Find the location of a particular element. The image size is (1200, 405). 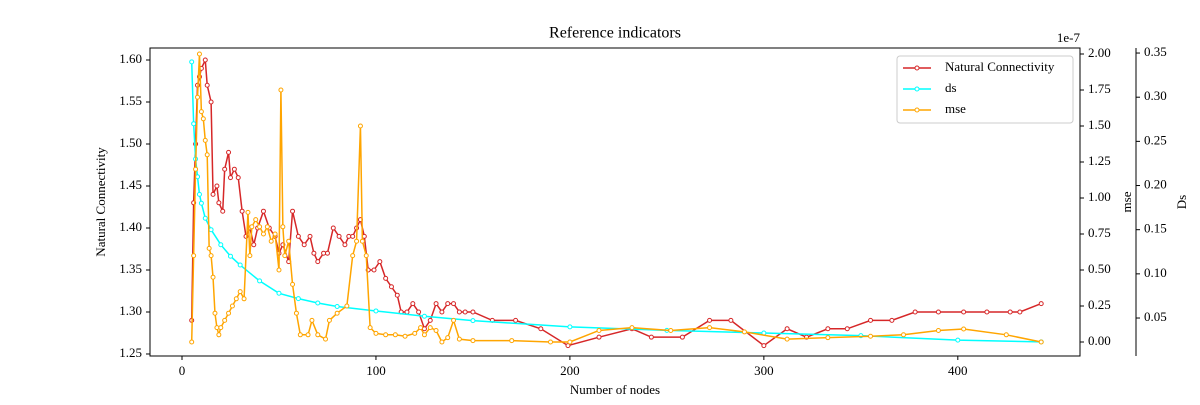

x-tick-label: 0 is located at coordinates (182, 370).